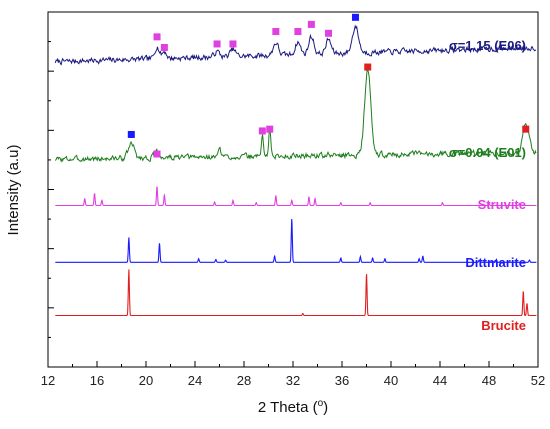 The image size is (550, 429). Describe the element at coordinates (244, 380) in the screenshot. I see `x-tick-label: 28` at that location.